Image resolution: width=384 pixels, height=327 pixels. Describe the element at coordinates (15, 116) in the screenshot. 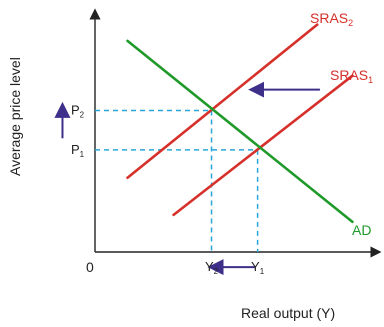

I see `y-axis-label: Average price level` at that location.